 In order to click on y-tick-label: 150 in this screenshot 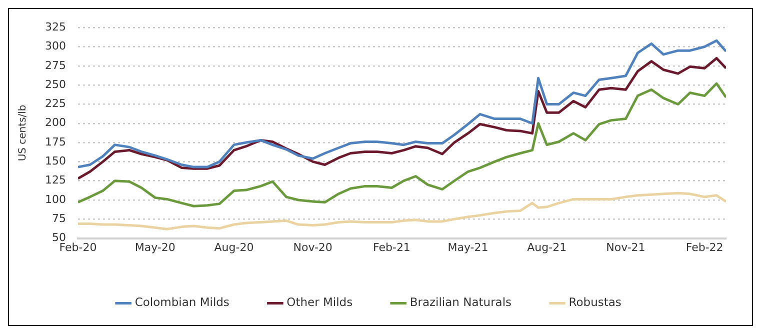, I will do `click(55, 161)`.